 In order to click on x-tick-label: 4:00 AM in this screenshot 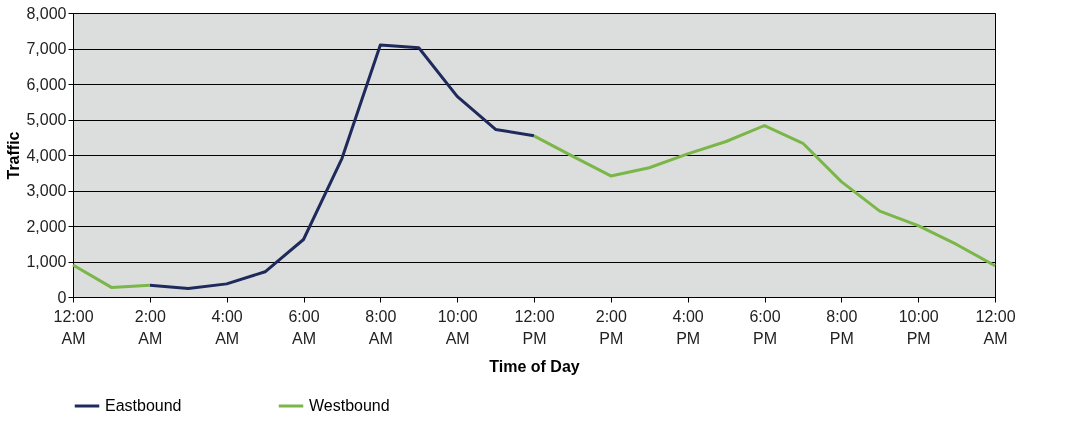, I will do `click(227, 327)`.